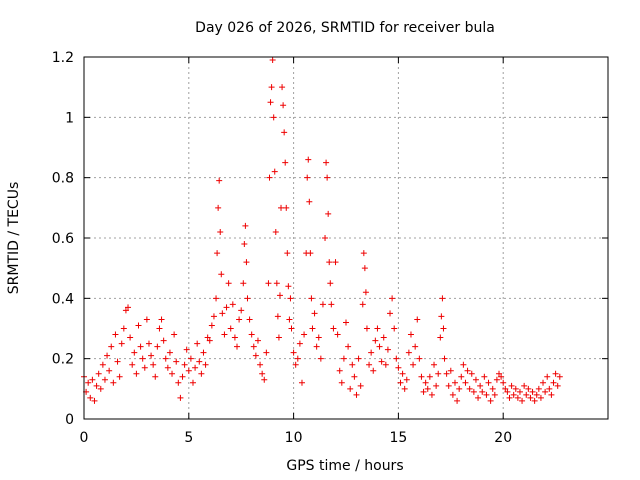 This screenshot has height=480, width=640. I want to click on x-axis-label: GPS time / hours, so click(344, 466).